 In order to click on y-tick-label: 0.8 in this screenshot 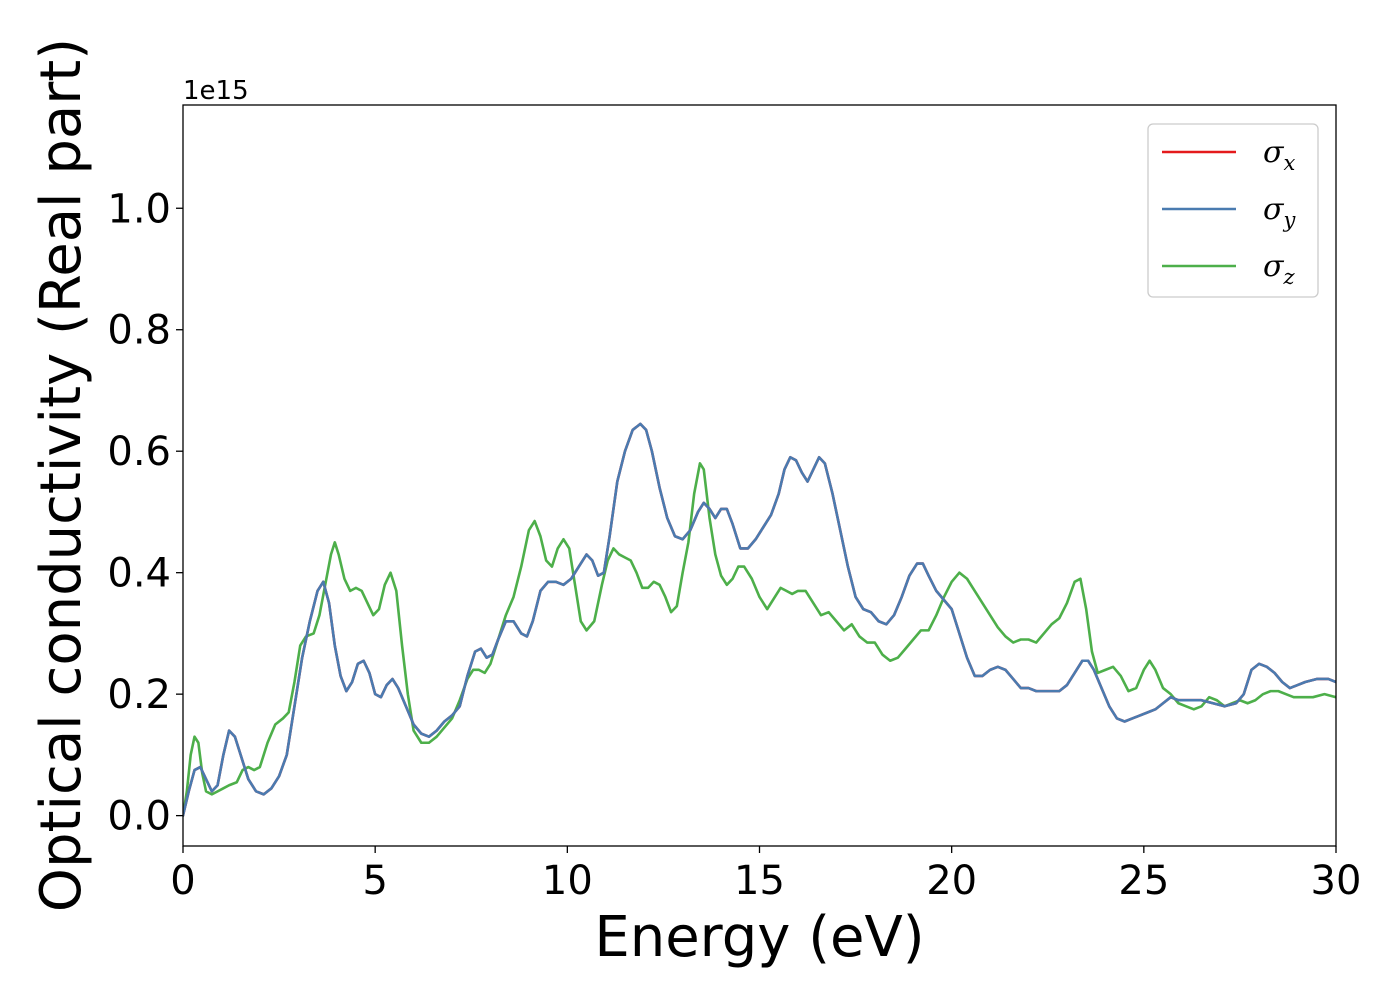, I will do `click(139, 331)`.